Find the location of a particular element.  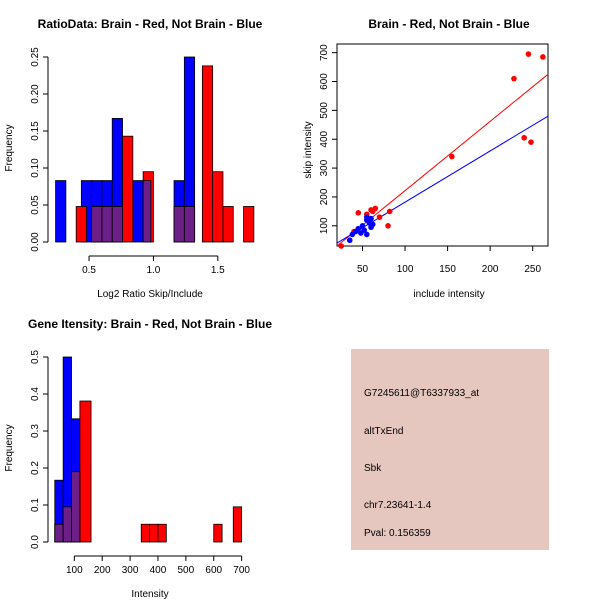

y-tick-label: 0.0 is located at coordinates (35, 542).